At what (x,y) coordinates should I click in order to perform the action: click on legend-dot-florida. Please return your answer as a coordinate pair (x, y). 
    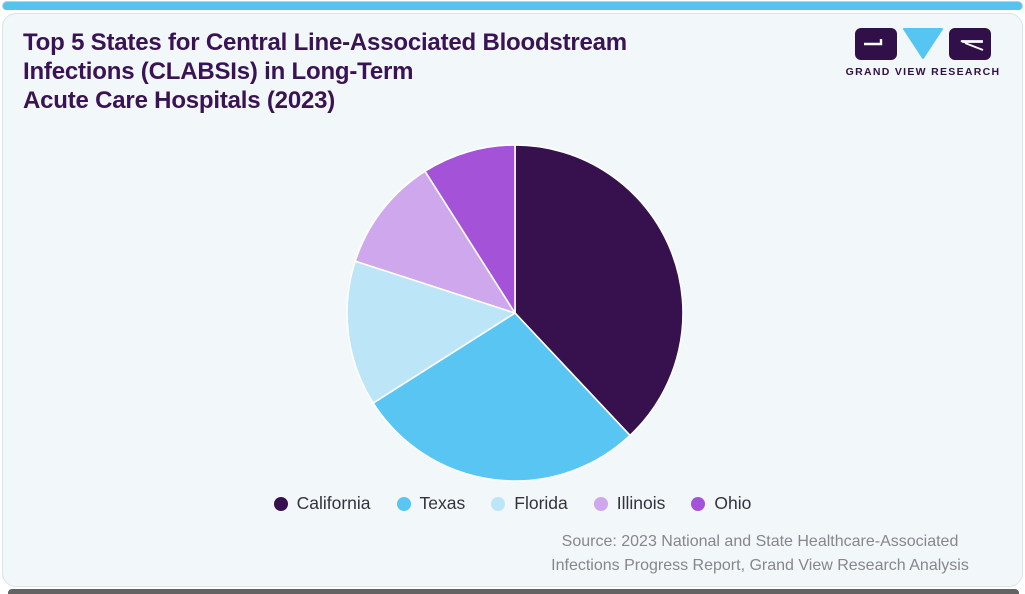
    Looking at the image, I should click on (498, 503).